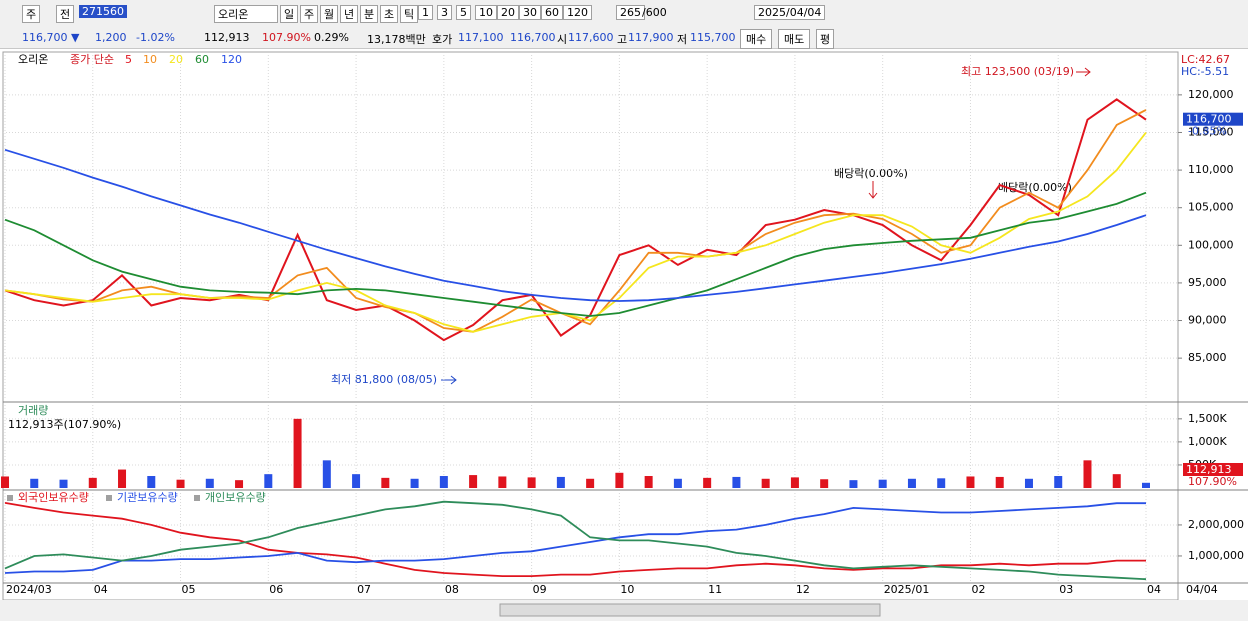 The width and height of the screenshot is (1248, 621). I want to click on series-line, so click(575, 539).